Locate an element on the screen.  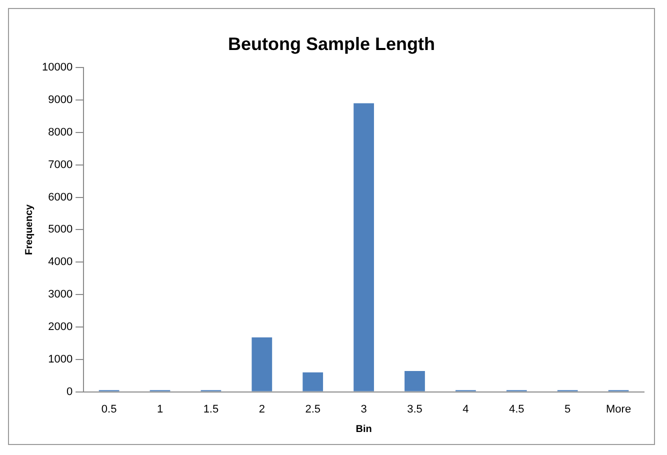
y-tick-label: 1000 is located at coordinates (60, 359).